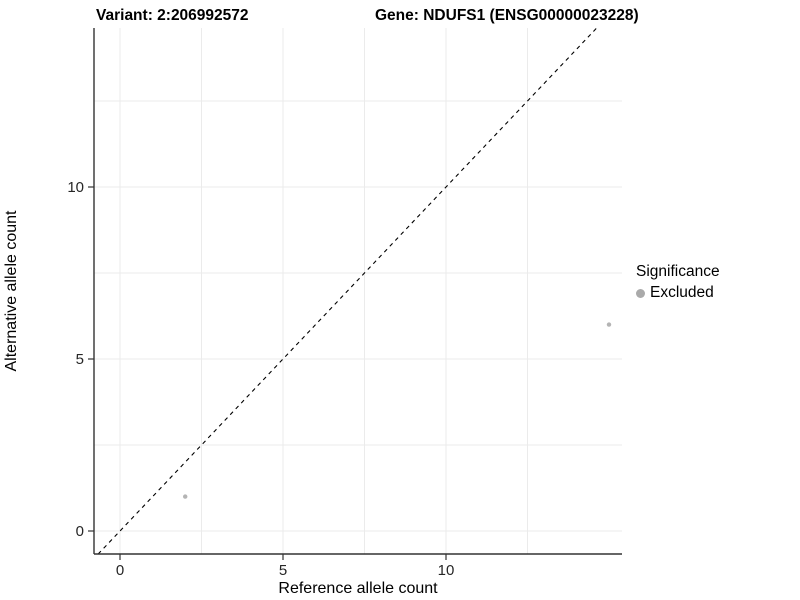 The height and width of the screenshot is (600, 800). Describe the element at coordinates (11, 291) in the screenshot. I see `y-axis-label: Alternative allele count` at that location.